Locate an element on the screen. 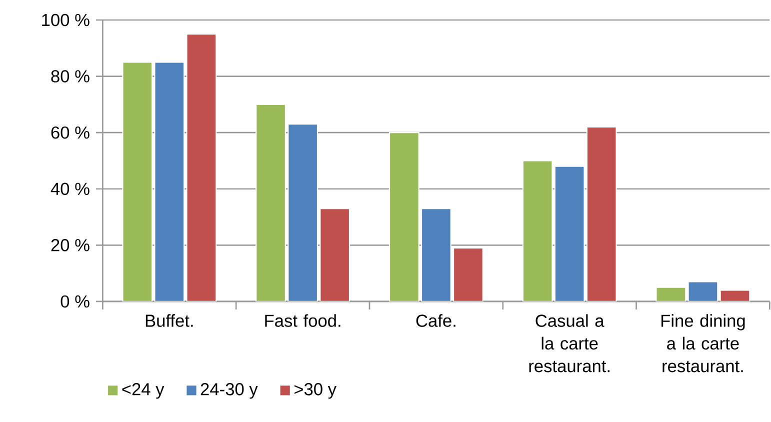 This screenshot has width=771, height=422. y-tick-label: 80 % is located at coordinates (70, 76).